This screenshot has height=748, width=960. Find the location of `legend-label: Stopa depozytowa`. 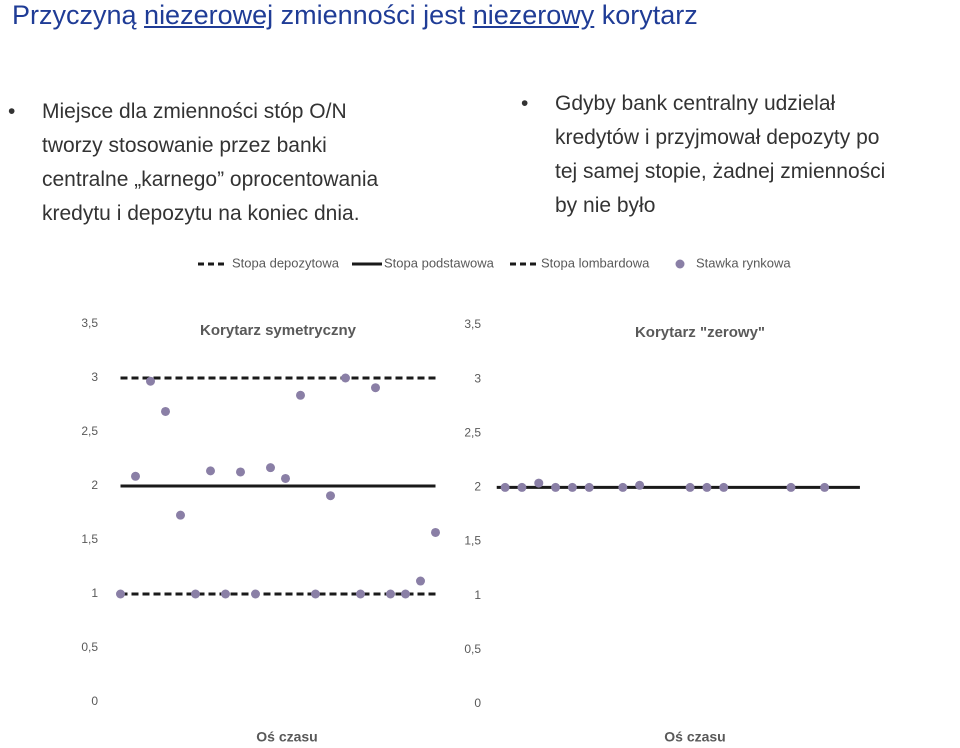

legend-label: Stopa depozytowa is located at coordinates (286, 262).